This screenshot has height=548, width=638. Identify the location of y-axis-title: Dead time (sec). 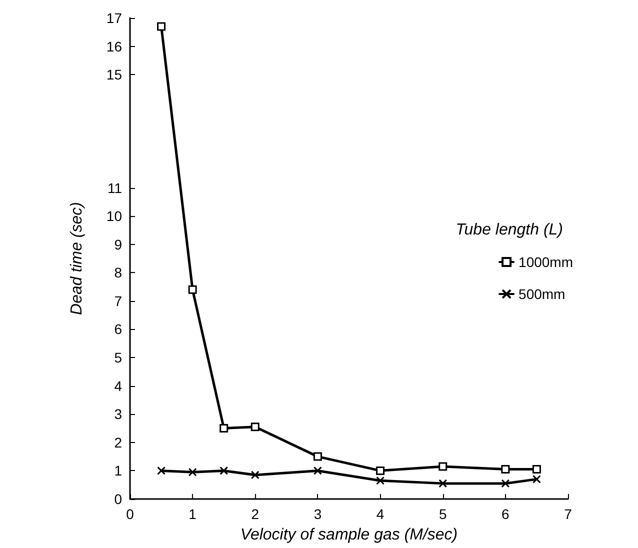
(77, 258).